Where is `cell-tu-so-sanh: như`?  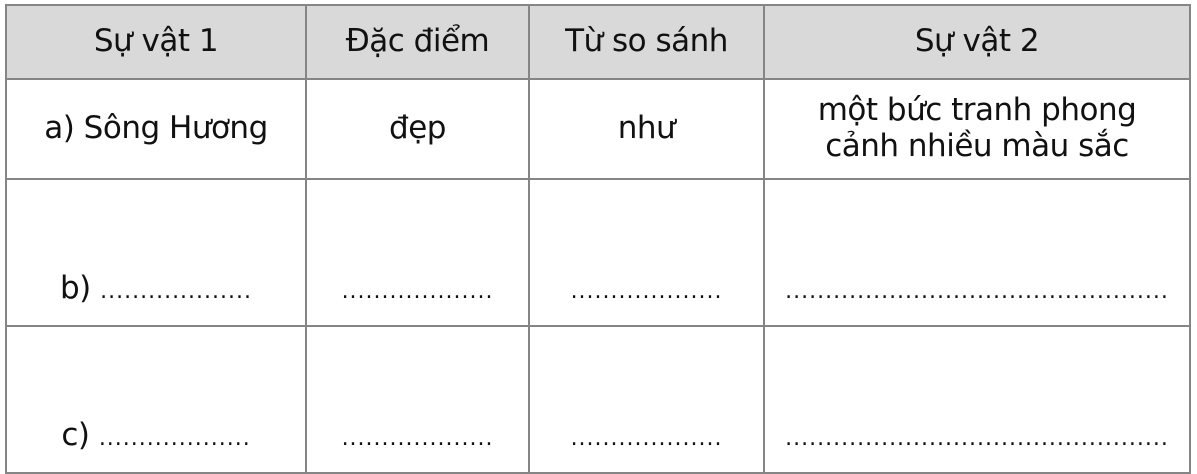
cell-tu-so-sanh: như is located at coordinates (646, 129).